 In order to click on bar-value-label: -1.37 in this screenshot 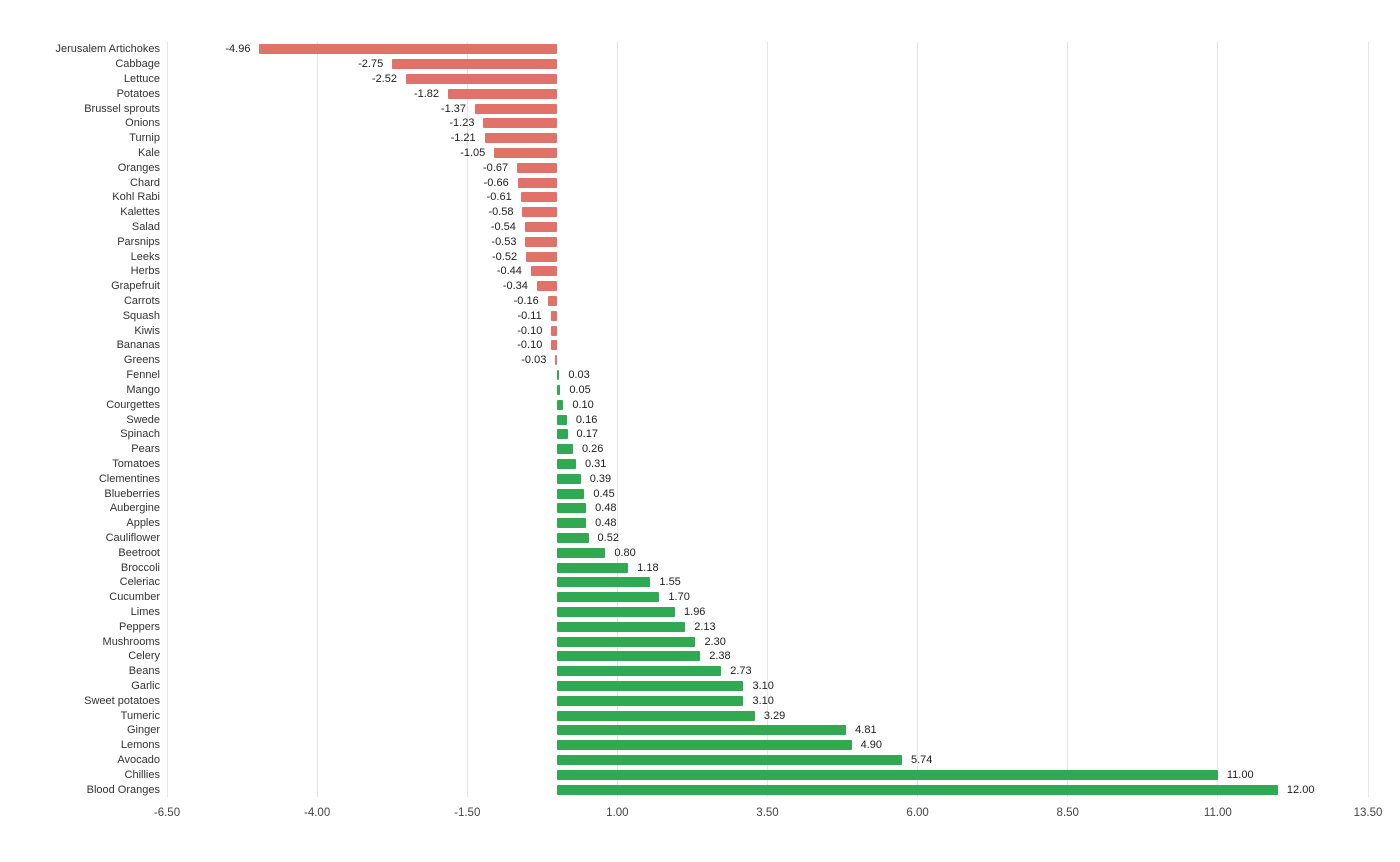, I will do `click(453, 108)`.